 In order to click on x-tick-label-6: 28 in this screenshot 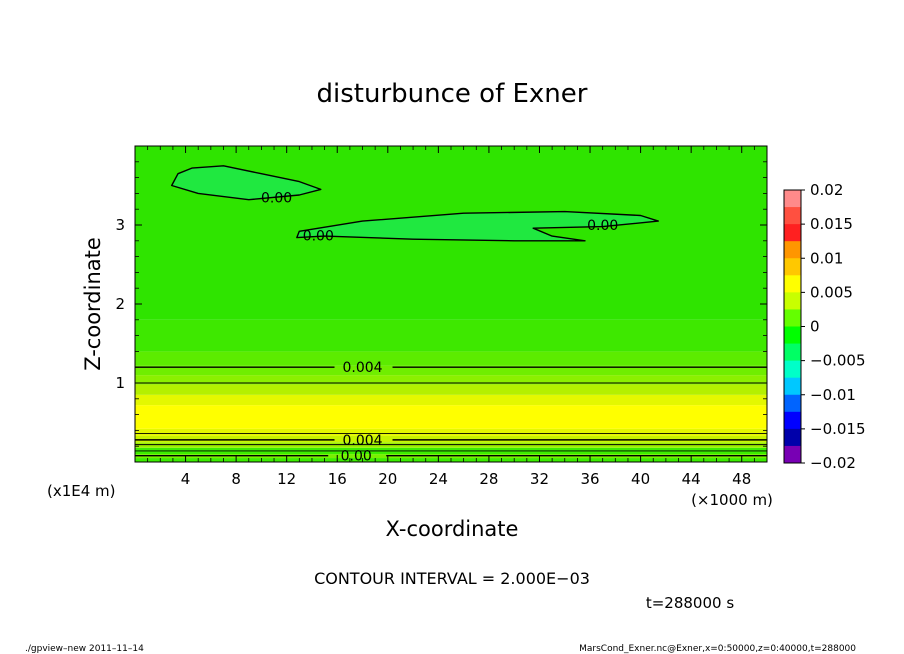, I will do `click(488, 479)`.